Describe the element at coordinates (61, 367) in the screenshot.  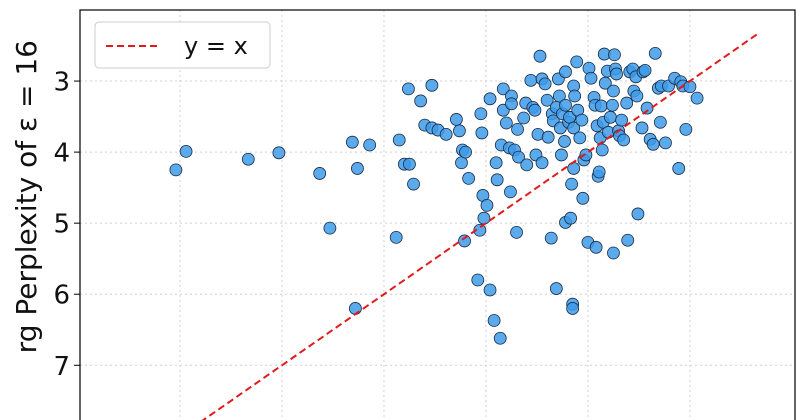
I see `y-tick-label: 7` at that location.